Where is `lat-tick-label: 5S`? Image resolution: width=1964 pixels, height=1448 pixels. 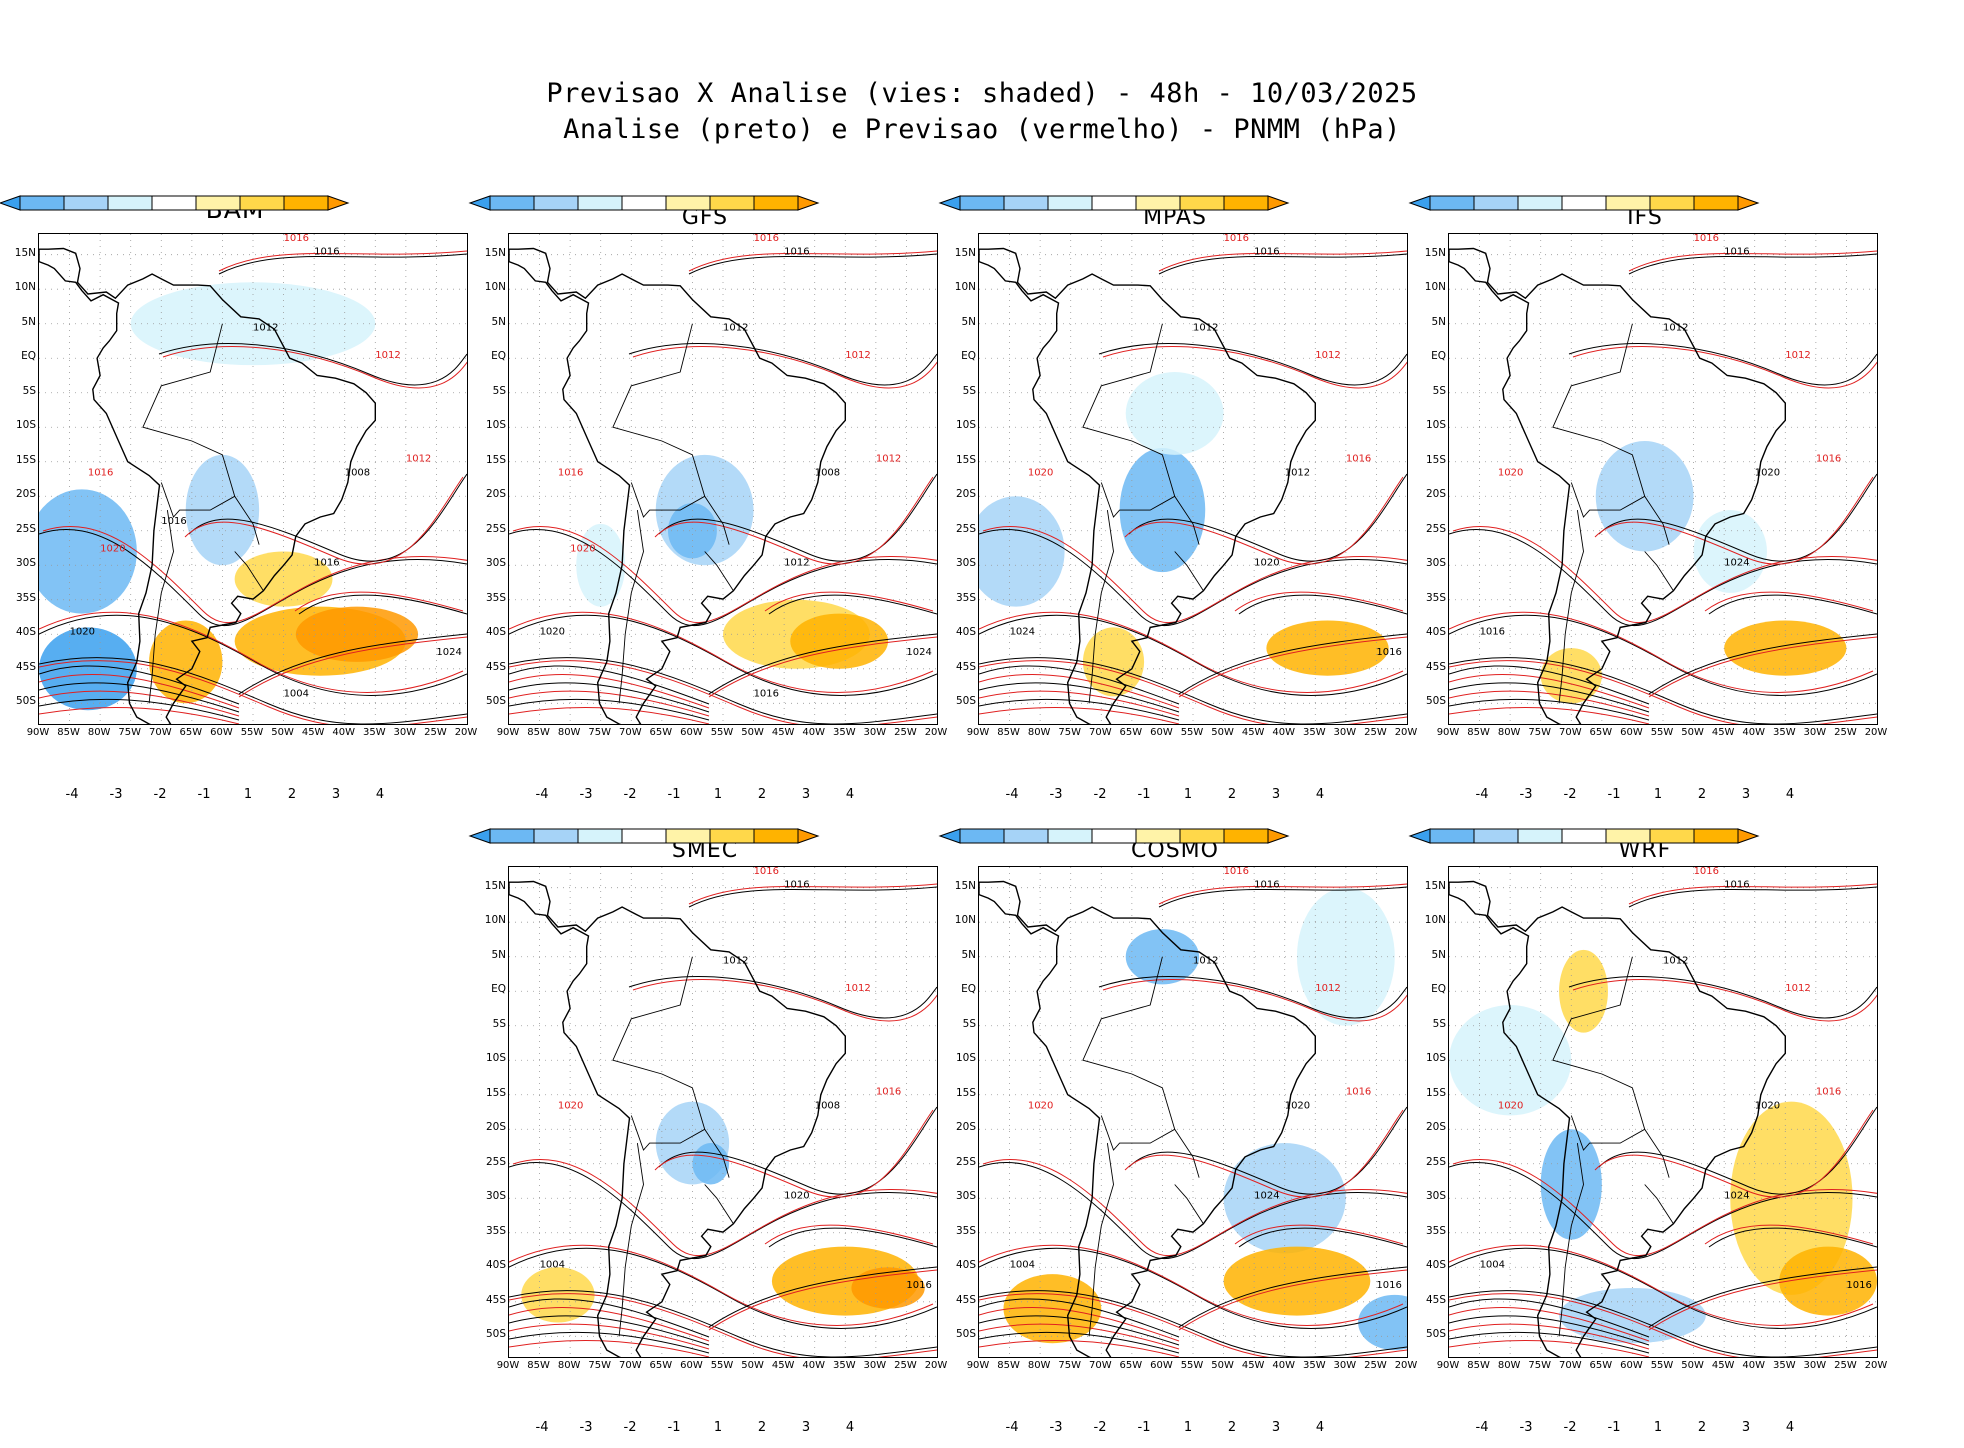 lat-tick-label: 5S is located at coordinates (499, 1023).